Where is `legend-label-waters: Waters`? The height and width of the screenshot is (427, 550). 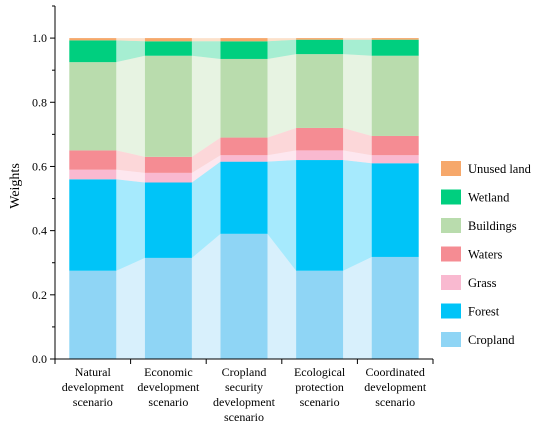 legend-label-waters: Waters is located at coordinates (485, 255).